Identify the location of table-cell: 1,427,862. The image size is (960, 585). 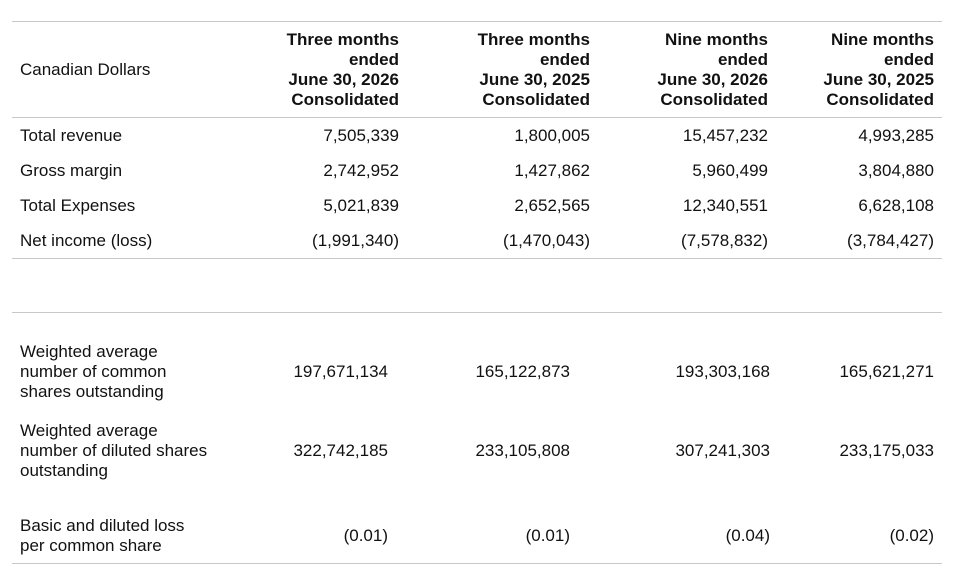
(552, 170).